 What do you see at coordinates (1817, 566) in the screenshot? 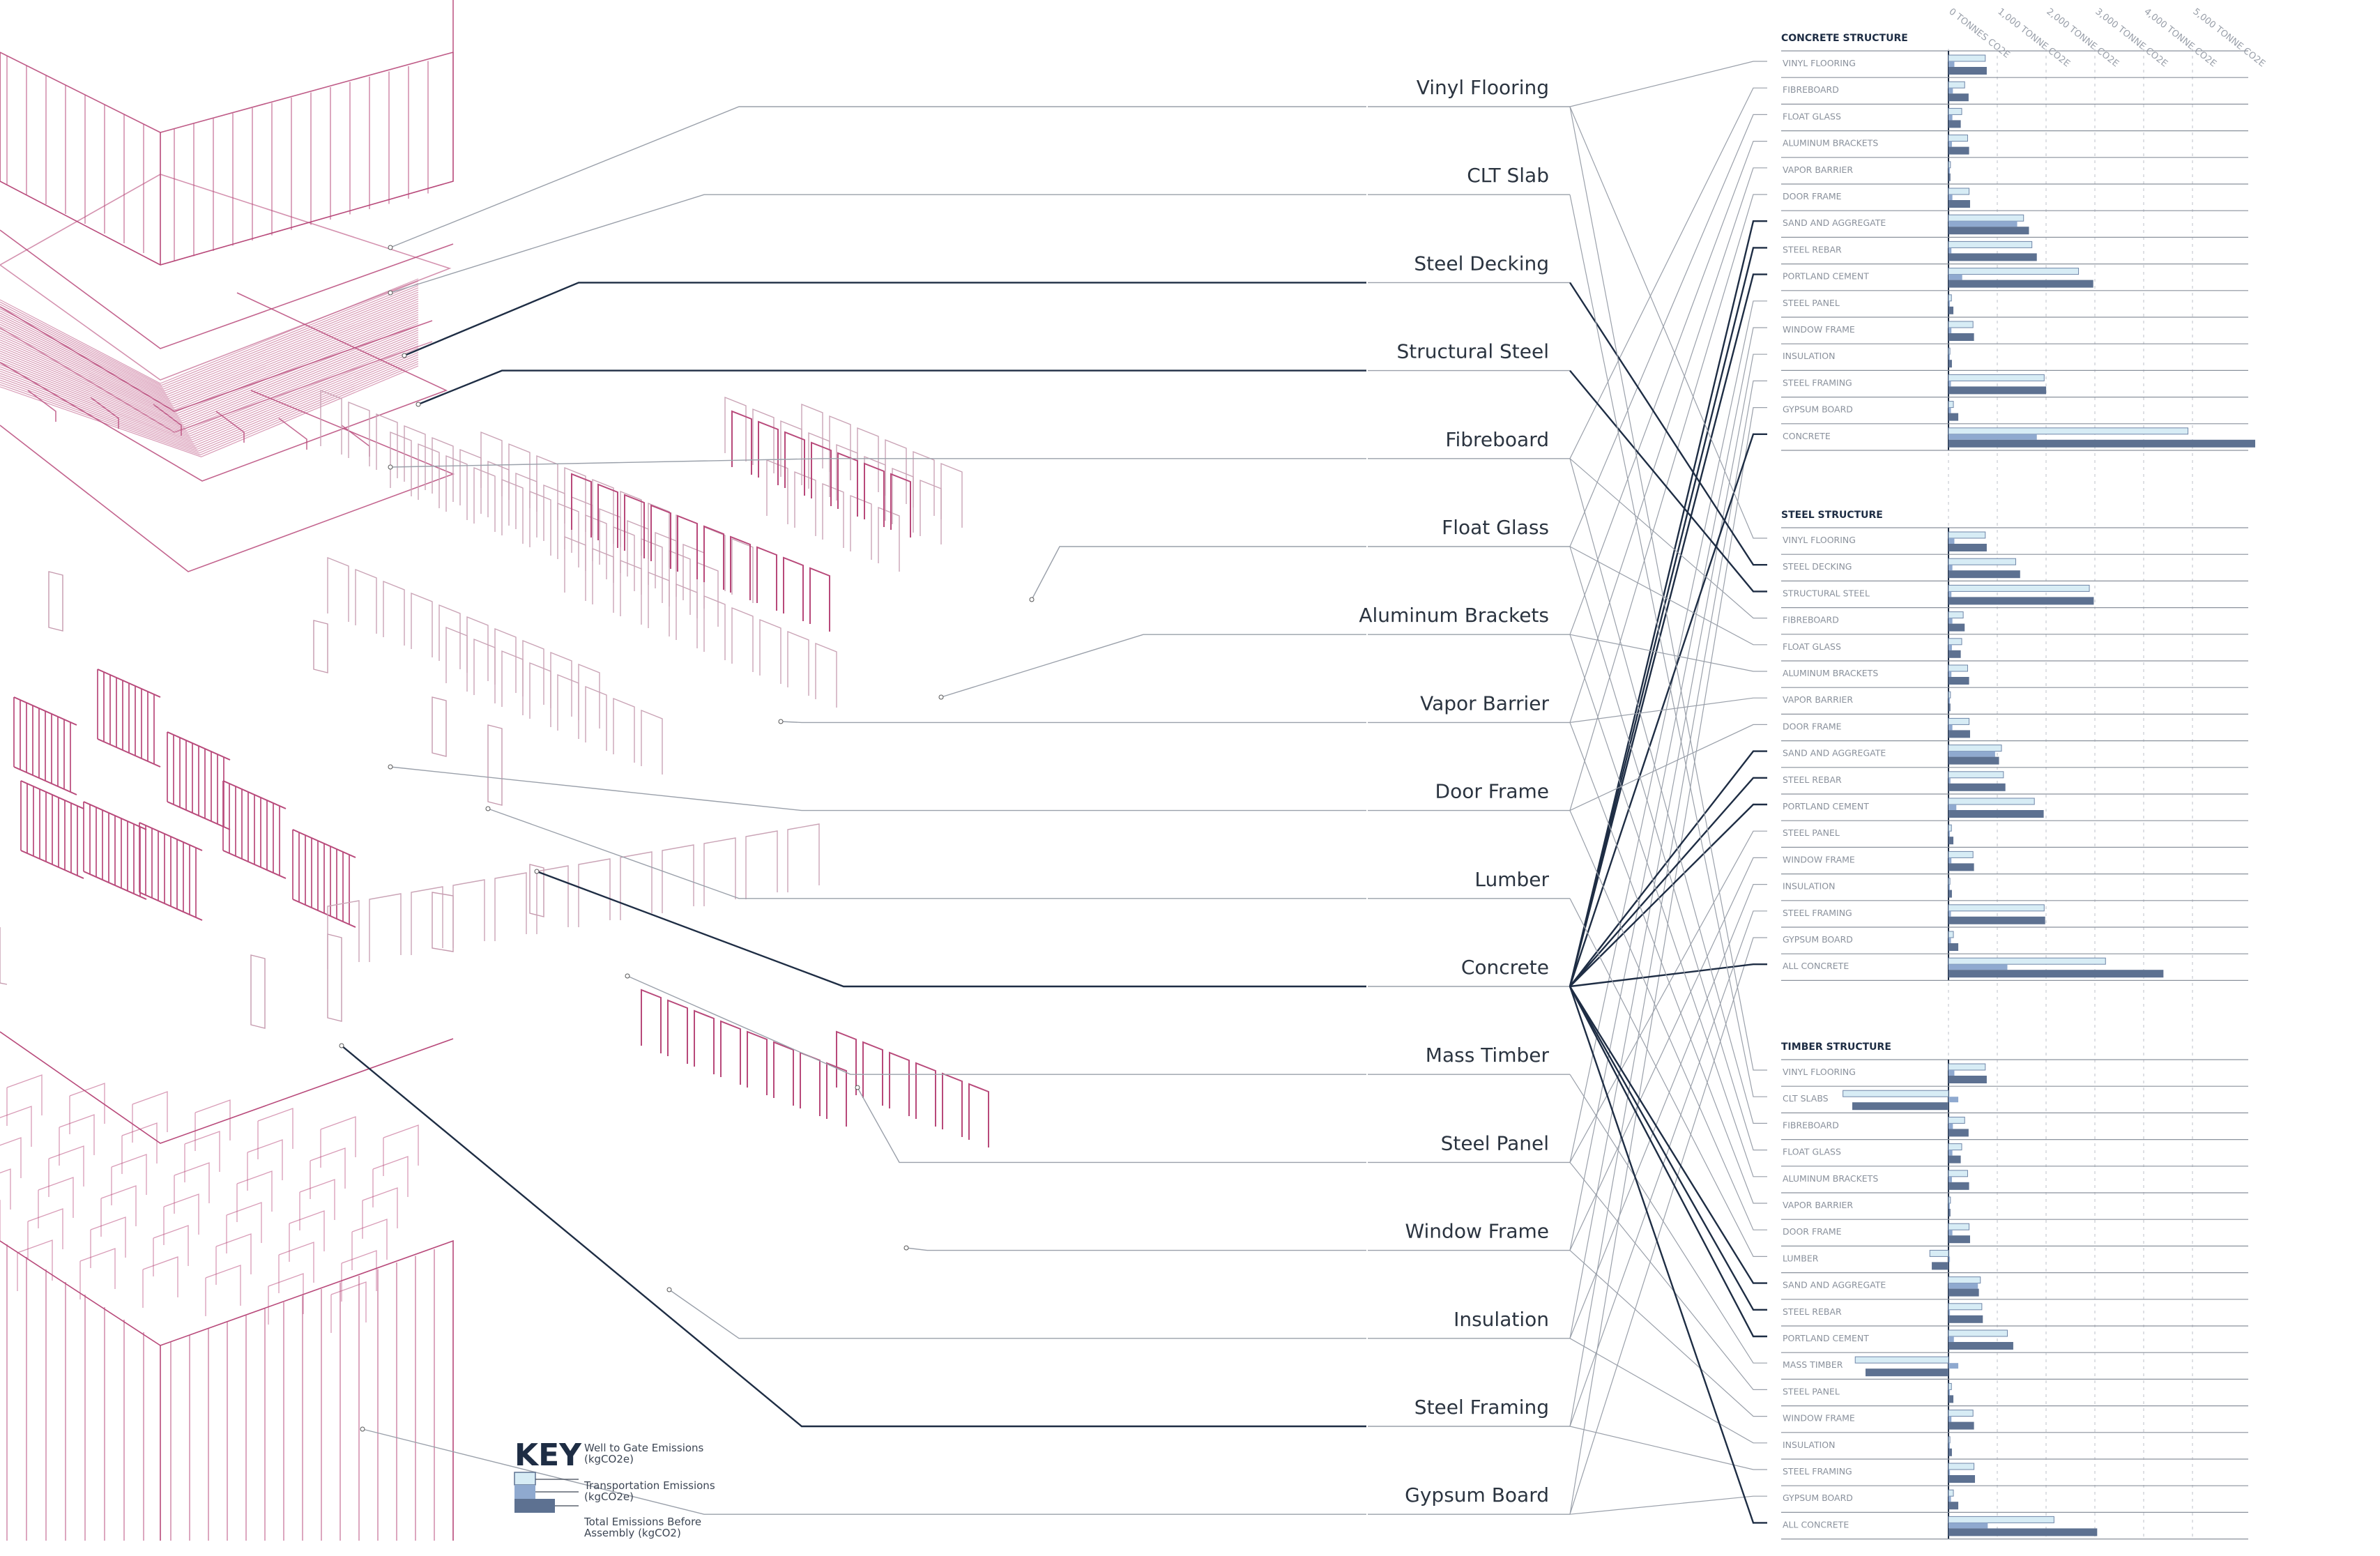
I see `row-label: STEEL DECKING` at bounding box center [1817, 566].